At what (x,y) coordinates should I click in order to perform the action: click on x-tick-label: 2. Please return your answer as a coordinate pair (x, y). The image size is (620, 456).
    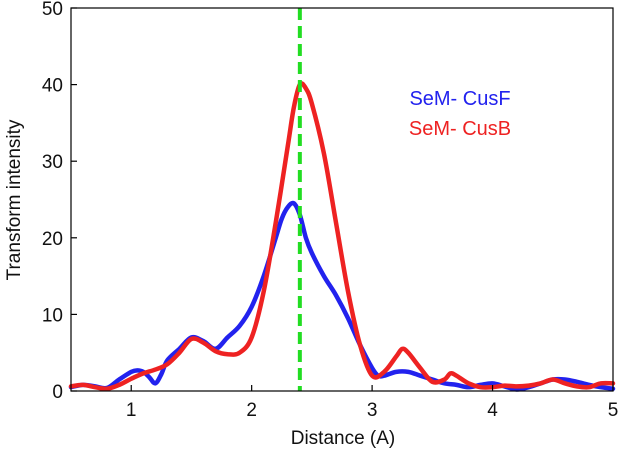
    Looking at the image, I should click on (251, 410).